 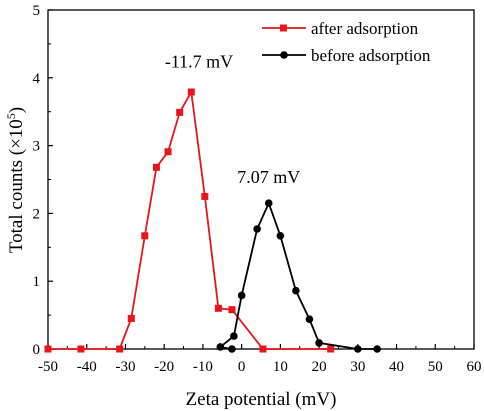 What do you see at coordinates (16, 110) in the screenshot?
I see `y-axis-label-close: )` at bounding box center [16, 110].